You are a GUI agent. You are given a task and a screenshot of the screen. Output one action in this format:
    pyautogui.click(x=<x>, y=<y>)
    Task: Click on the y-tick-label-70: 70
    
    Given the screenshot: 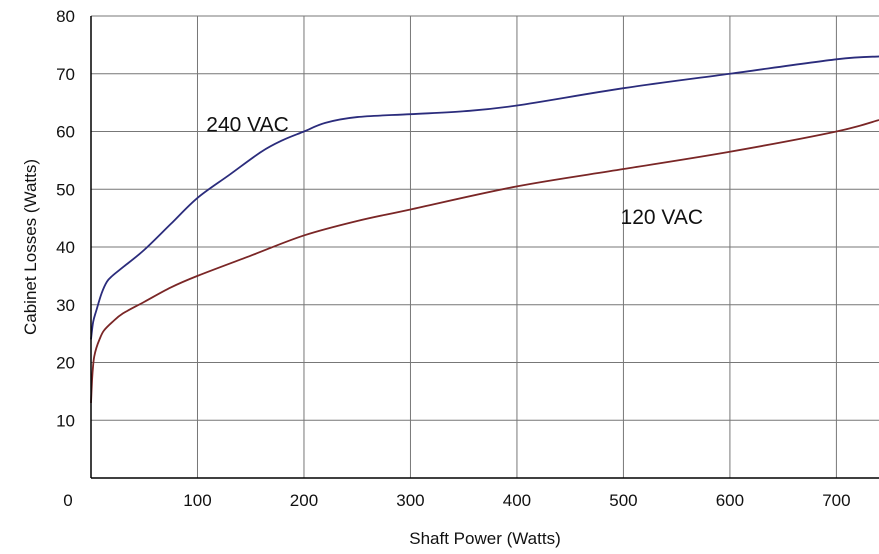 What is the action you would take?
    pyautogui.click(x=65, y=74)
    